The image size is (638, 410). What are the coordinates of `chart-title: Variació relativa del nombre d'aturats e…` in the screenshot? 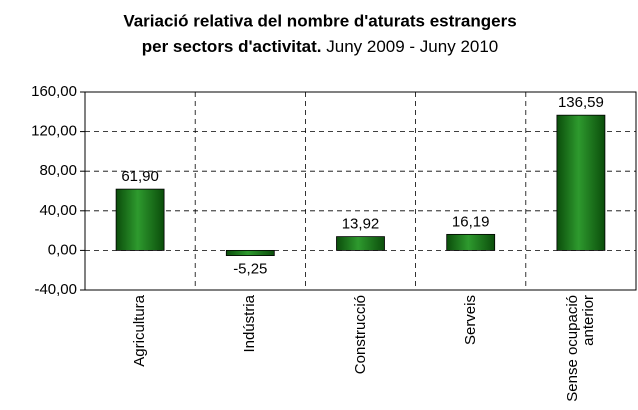 It's located at (319, 20).